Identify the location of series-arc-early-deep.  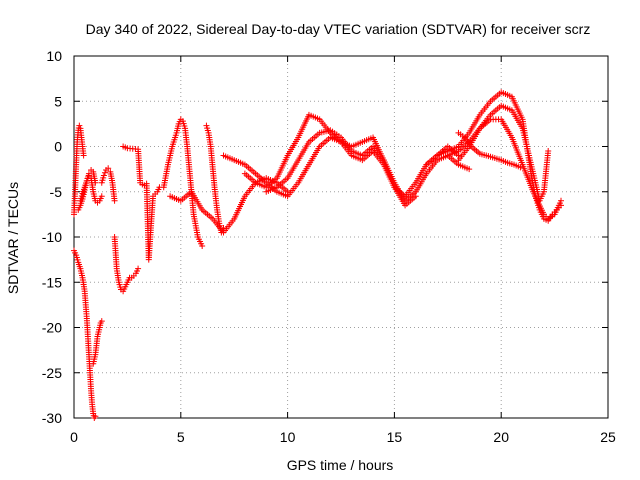
(85, 334).